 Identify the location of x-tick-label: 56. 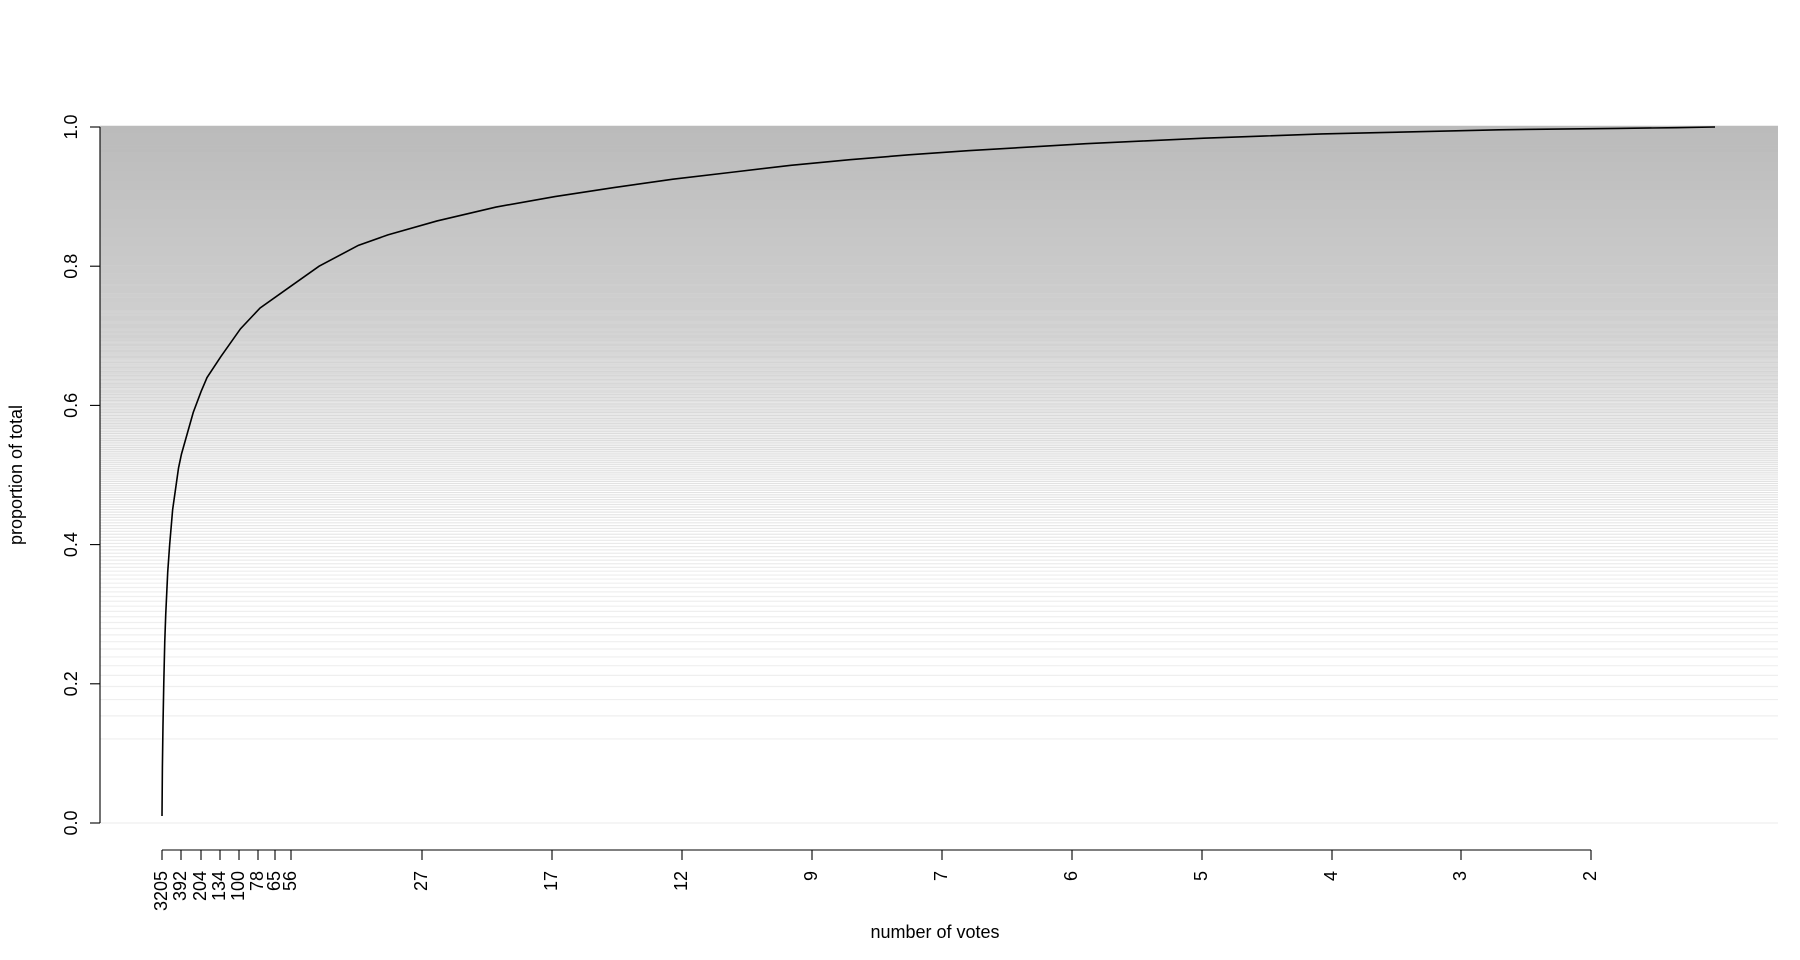
(290, 881).